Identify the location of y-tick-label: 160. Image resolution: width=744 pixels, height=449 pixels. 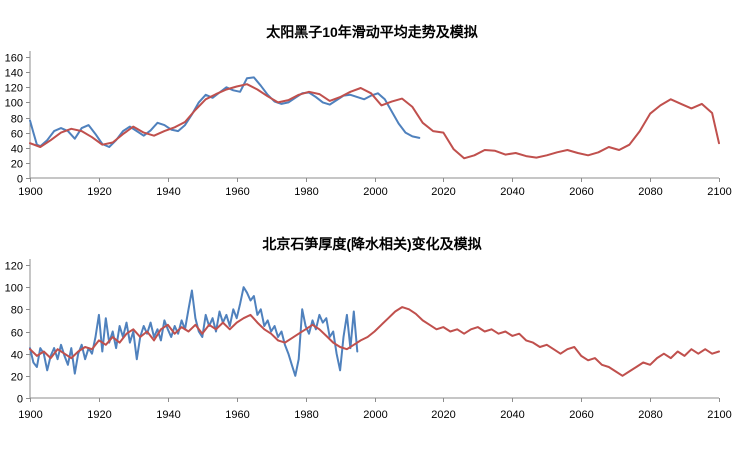
(14, 59).